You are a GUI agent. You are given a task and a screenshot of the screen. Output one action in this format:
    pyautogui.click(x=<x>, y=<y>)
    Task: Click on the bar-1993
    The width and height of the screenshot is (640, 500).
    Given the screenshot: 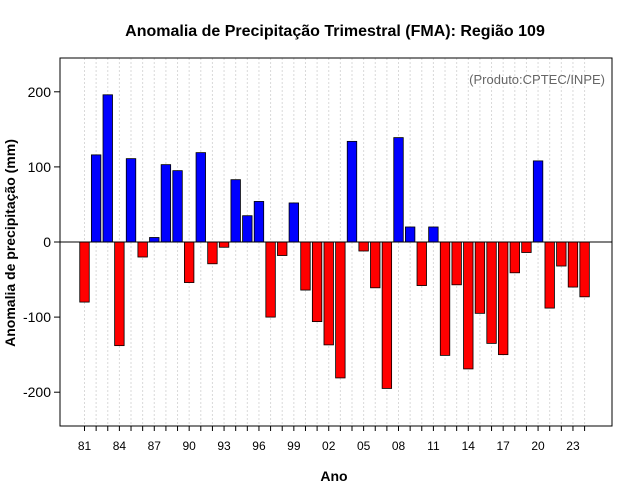 What is the action you would take?
    pyautogui.click(x=224, y=244)
    